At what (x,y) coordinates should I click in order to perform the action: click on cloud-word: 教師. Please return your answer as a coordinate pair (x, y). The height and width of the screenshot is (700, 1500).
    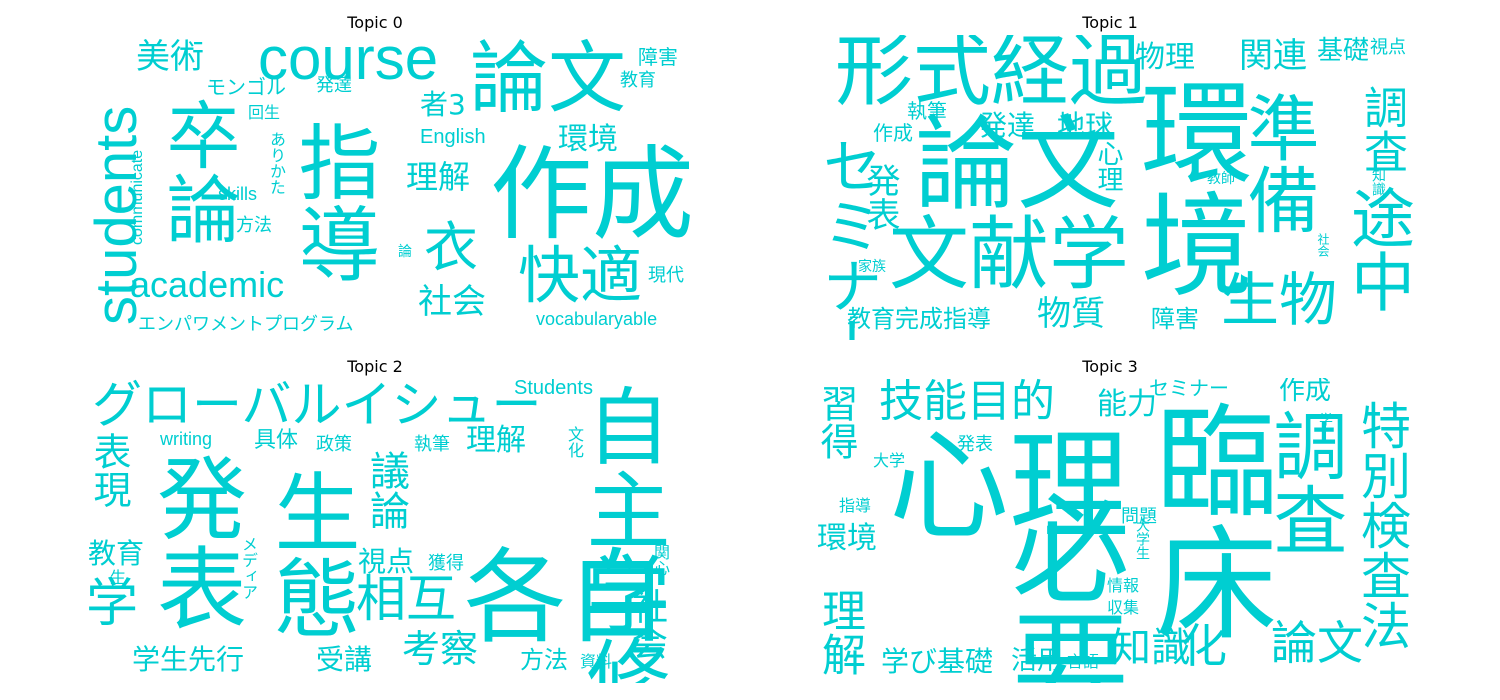
    Looking at the image, I should click on (1221, 179).